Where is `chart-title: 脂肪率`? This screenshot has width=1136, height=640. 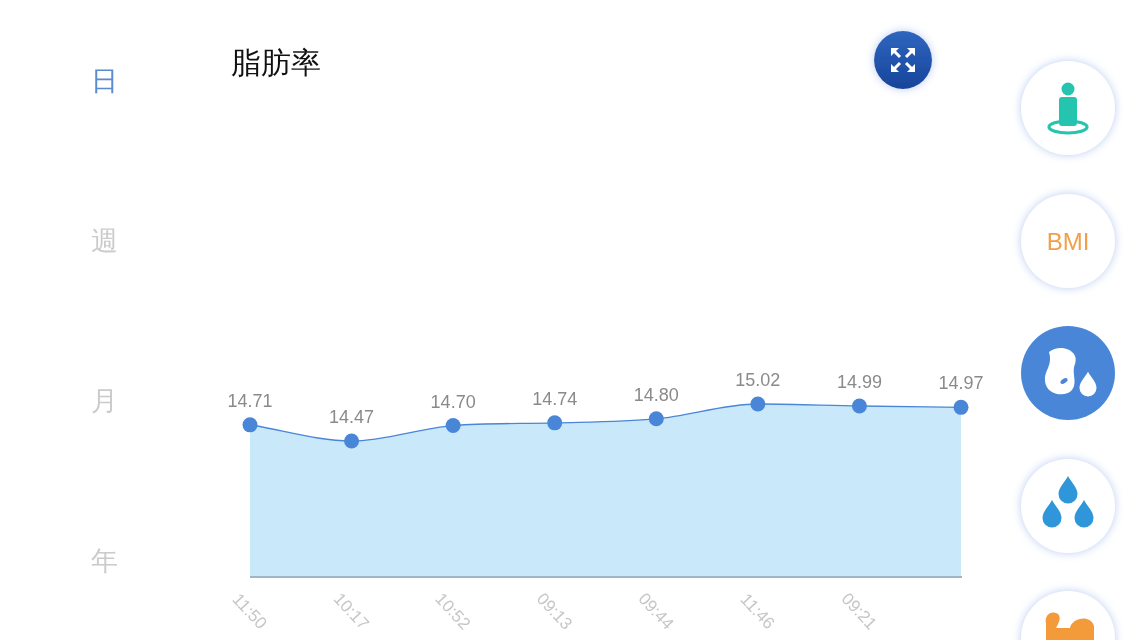 chart-title: 脂肪率 is located at coordinates (276, 62).